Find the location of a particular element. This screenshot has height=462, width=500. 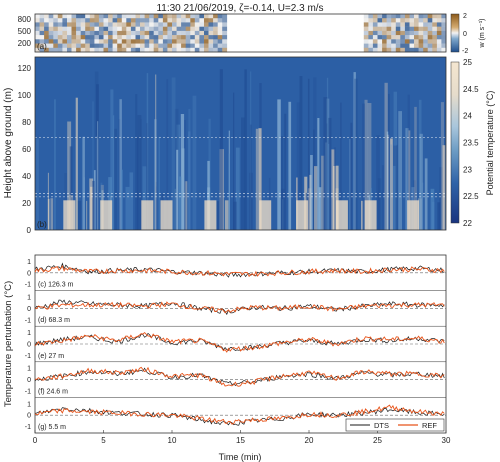

legend-box is located at coordinates (395, 425).